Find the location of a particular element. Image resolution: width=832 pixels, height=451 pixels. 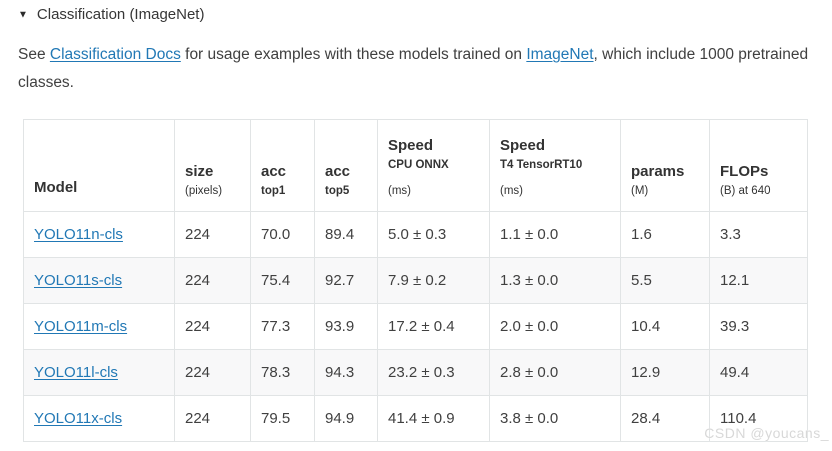

disclosure-triangle-icon: ▼ is located at coordinates (23, 15).